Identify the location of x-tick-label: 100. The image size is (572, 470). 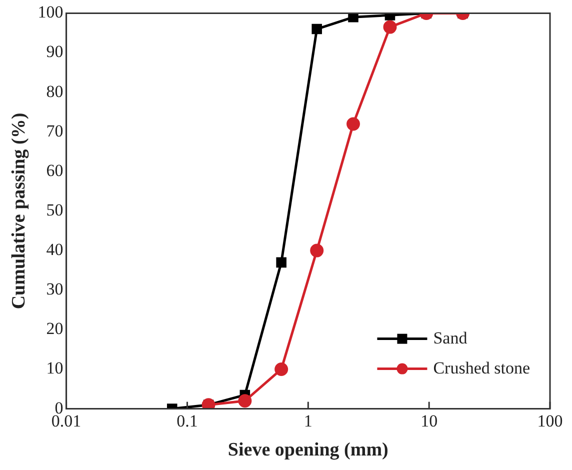
(550, 420).